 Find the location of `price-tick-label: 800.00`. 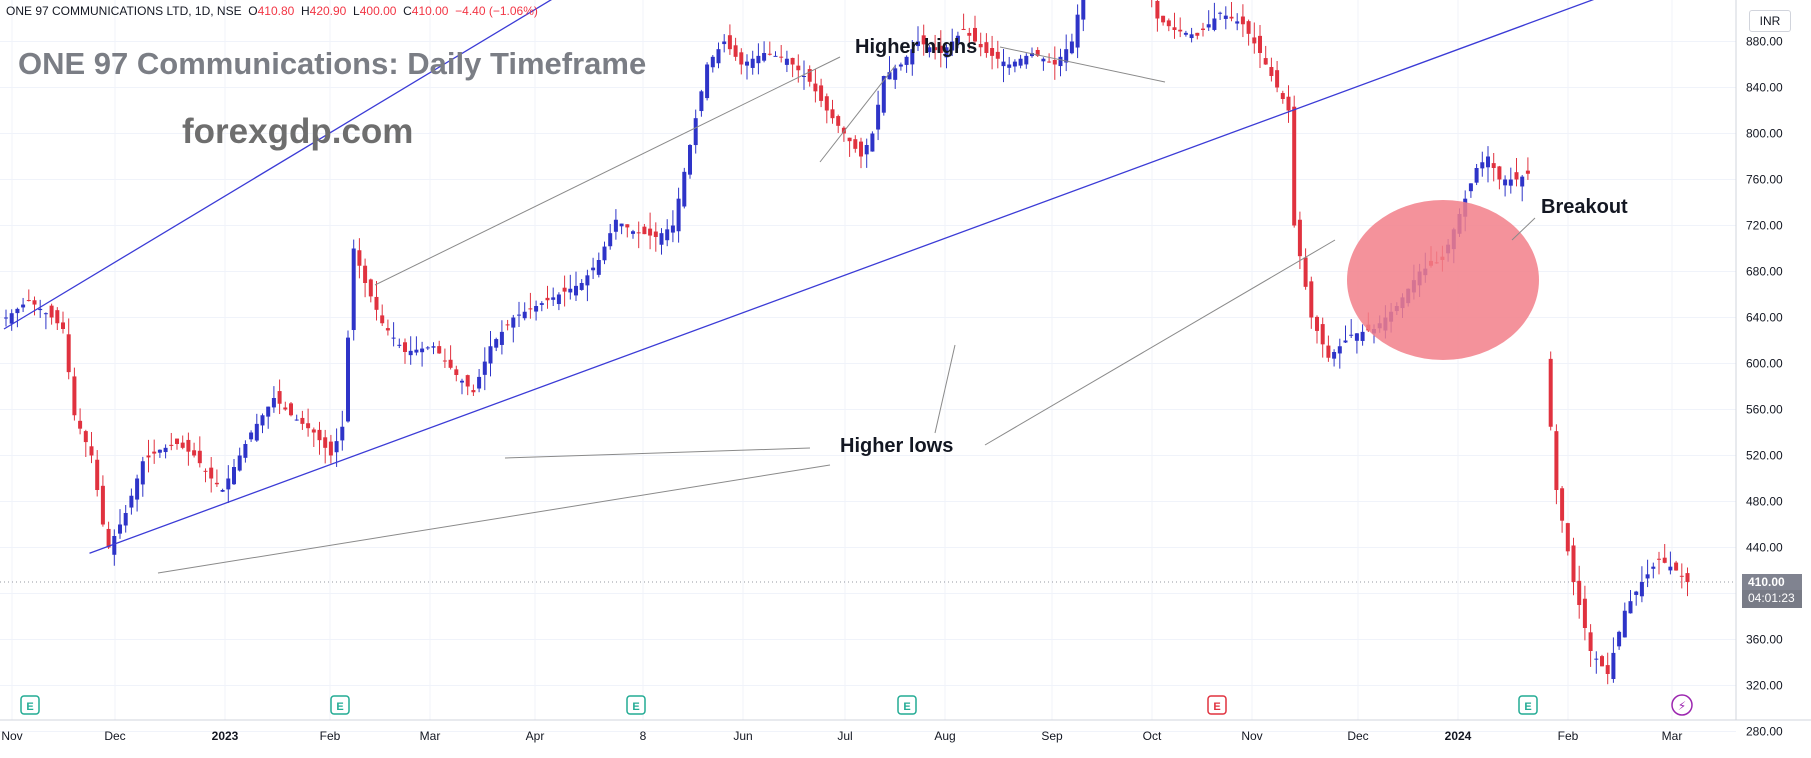

price-tick-label: 800.00 is located at coordinates (1764, 134).